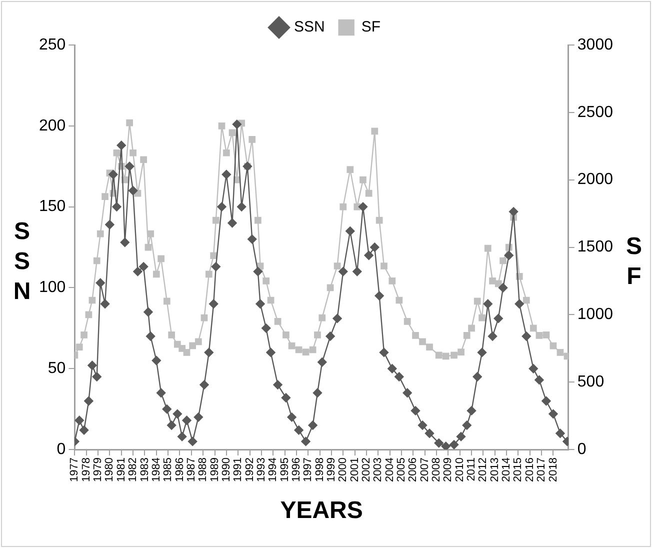 This screenshot has width=652, height=548. I want to click on x-tick-label: 2011, so click(472, 470).